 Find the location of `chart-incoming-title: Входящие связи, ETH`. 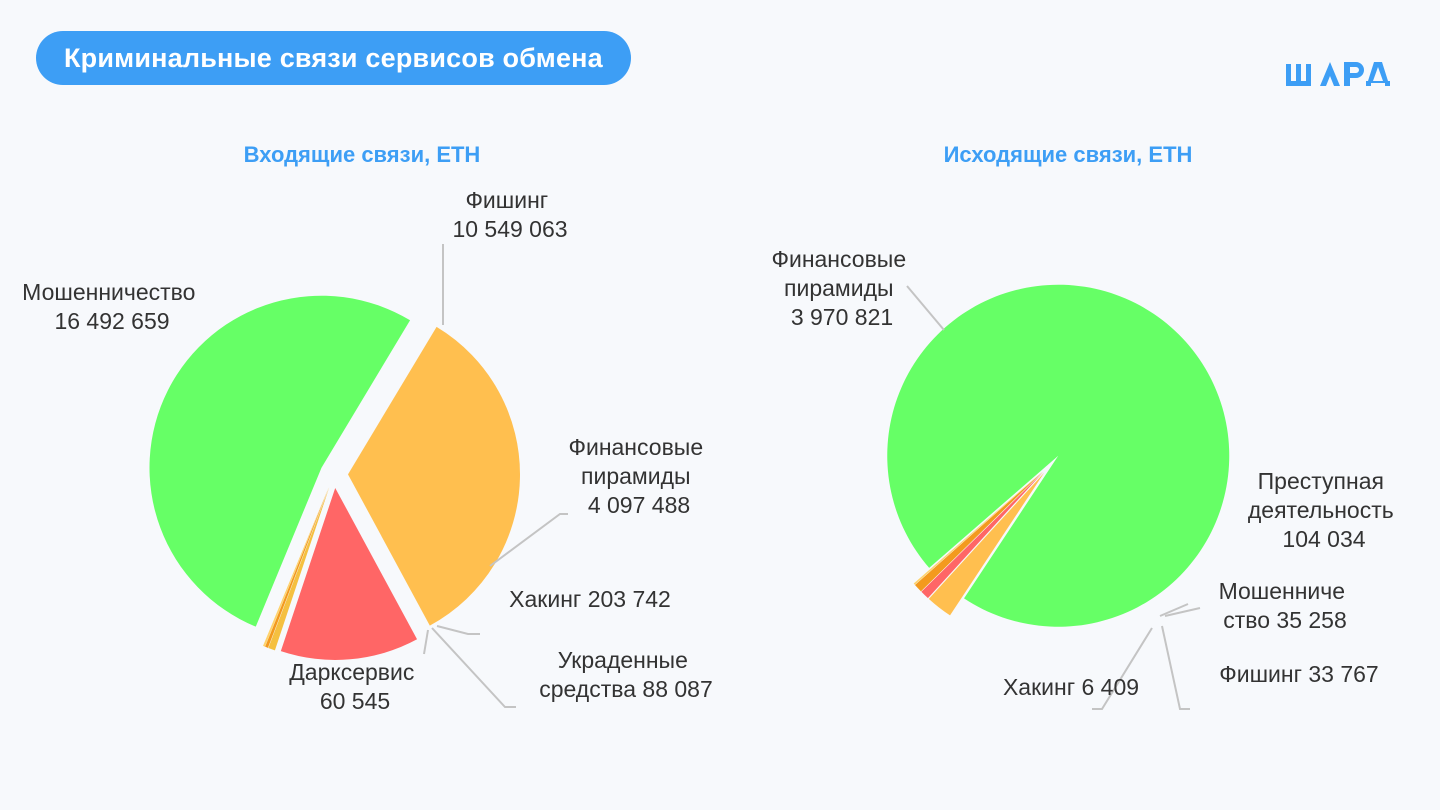

chart-incoming-title: Входящие связи, ETH is located at coordinates (362, 154).